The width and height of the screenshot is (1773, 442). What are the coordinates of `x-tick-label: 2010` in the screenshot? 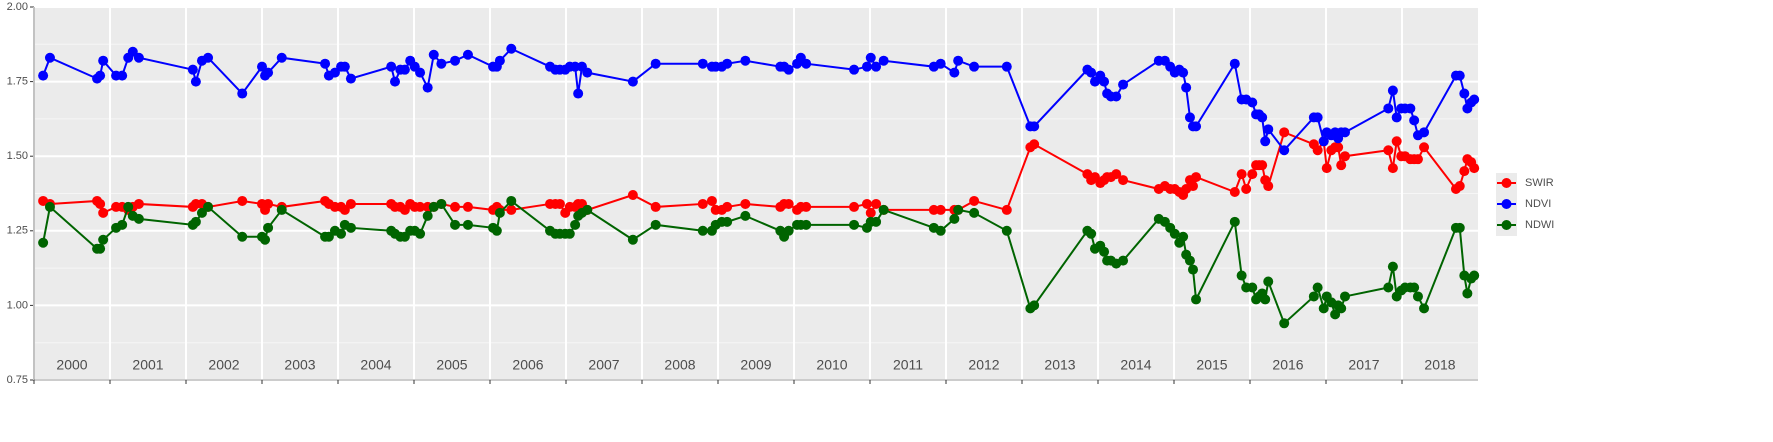 It's located at (831, 365).